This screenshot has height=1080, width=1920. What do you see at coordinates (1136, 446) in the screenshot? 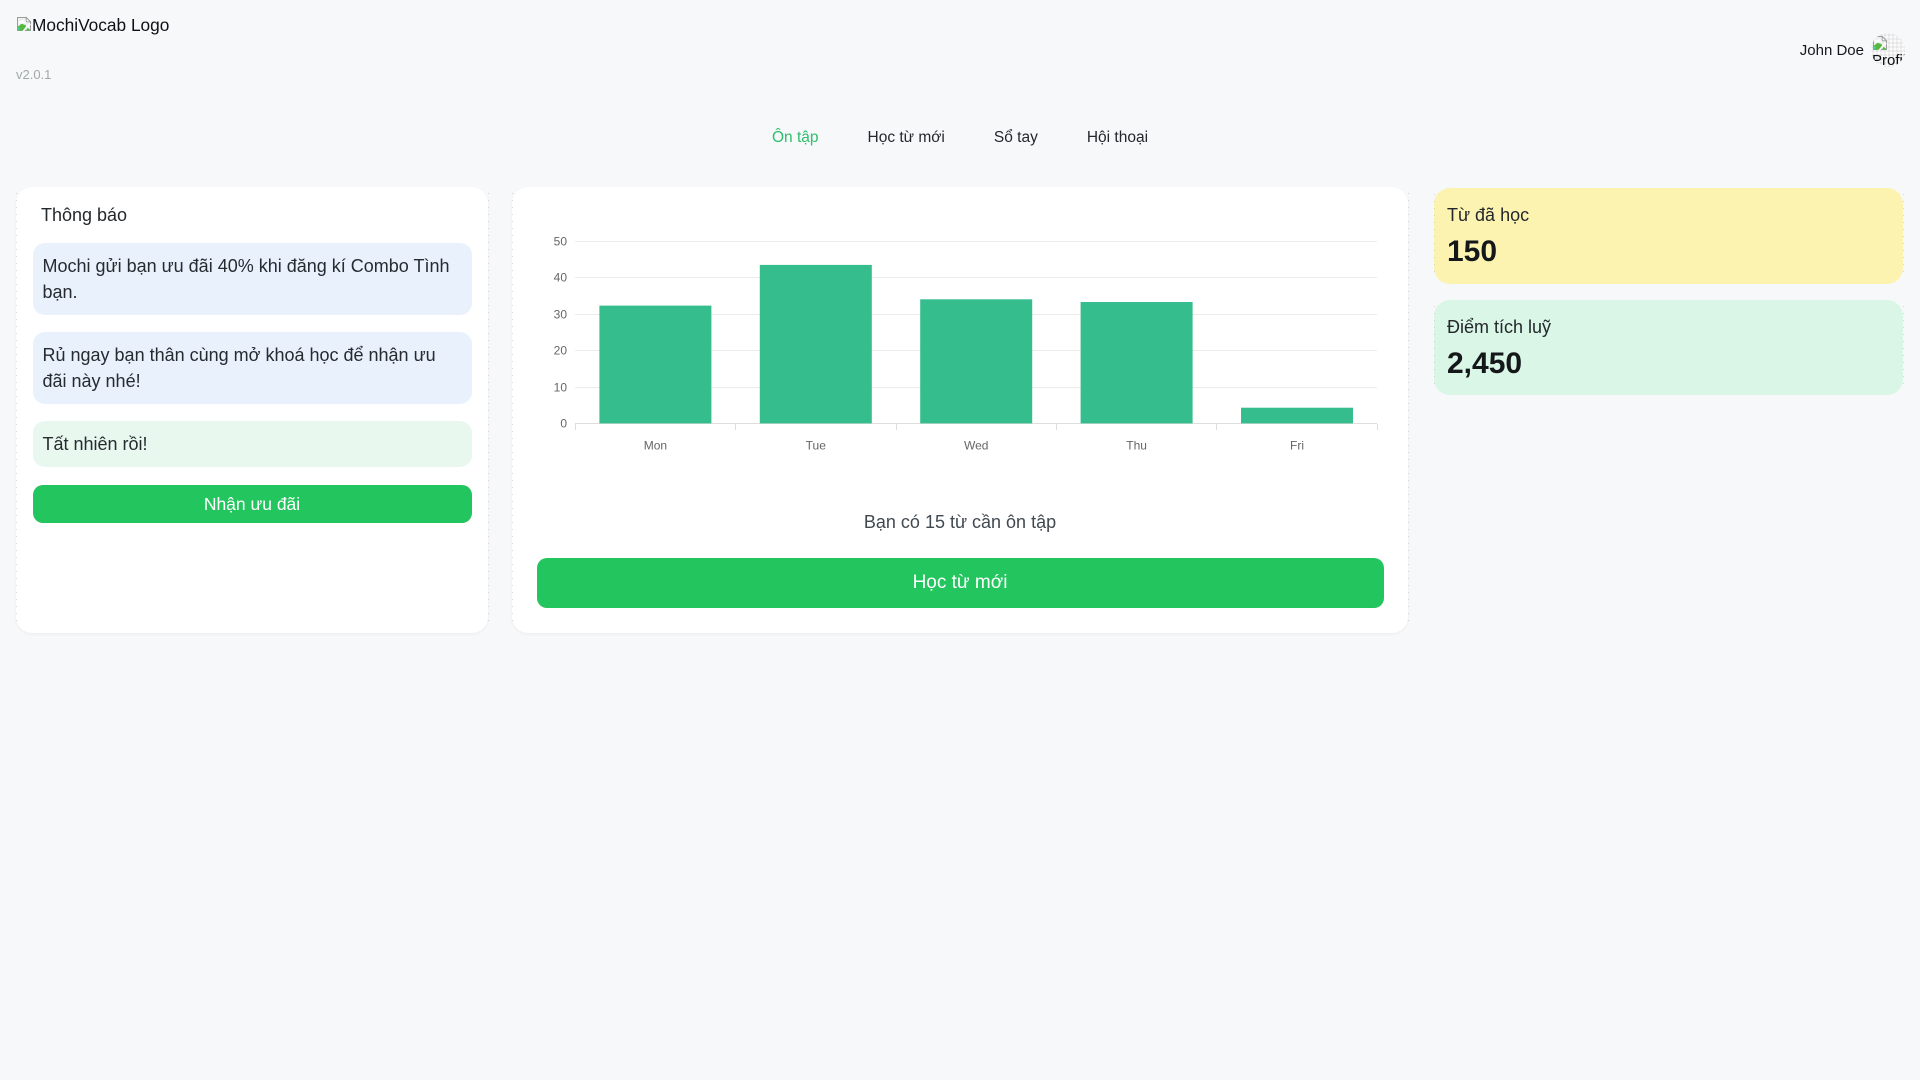
I see `svg-text: Thu` at bounding box center [1136, 446].